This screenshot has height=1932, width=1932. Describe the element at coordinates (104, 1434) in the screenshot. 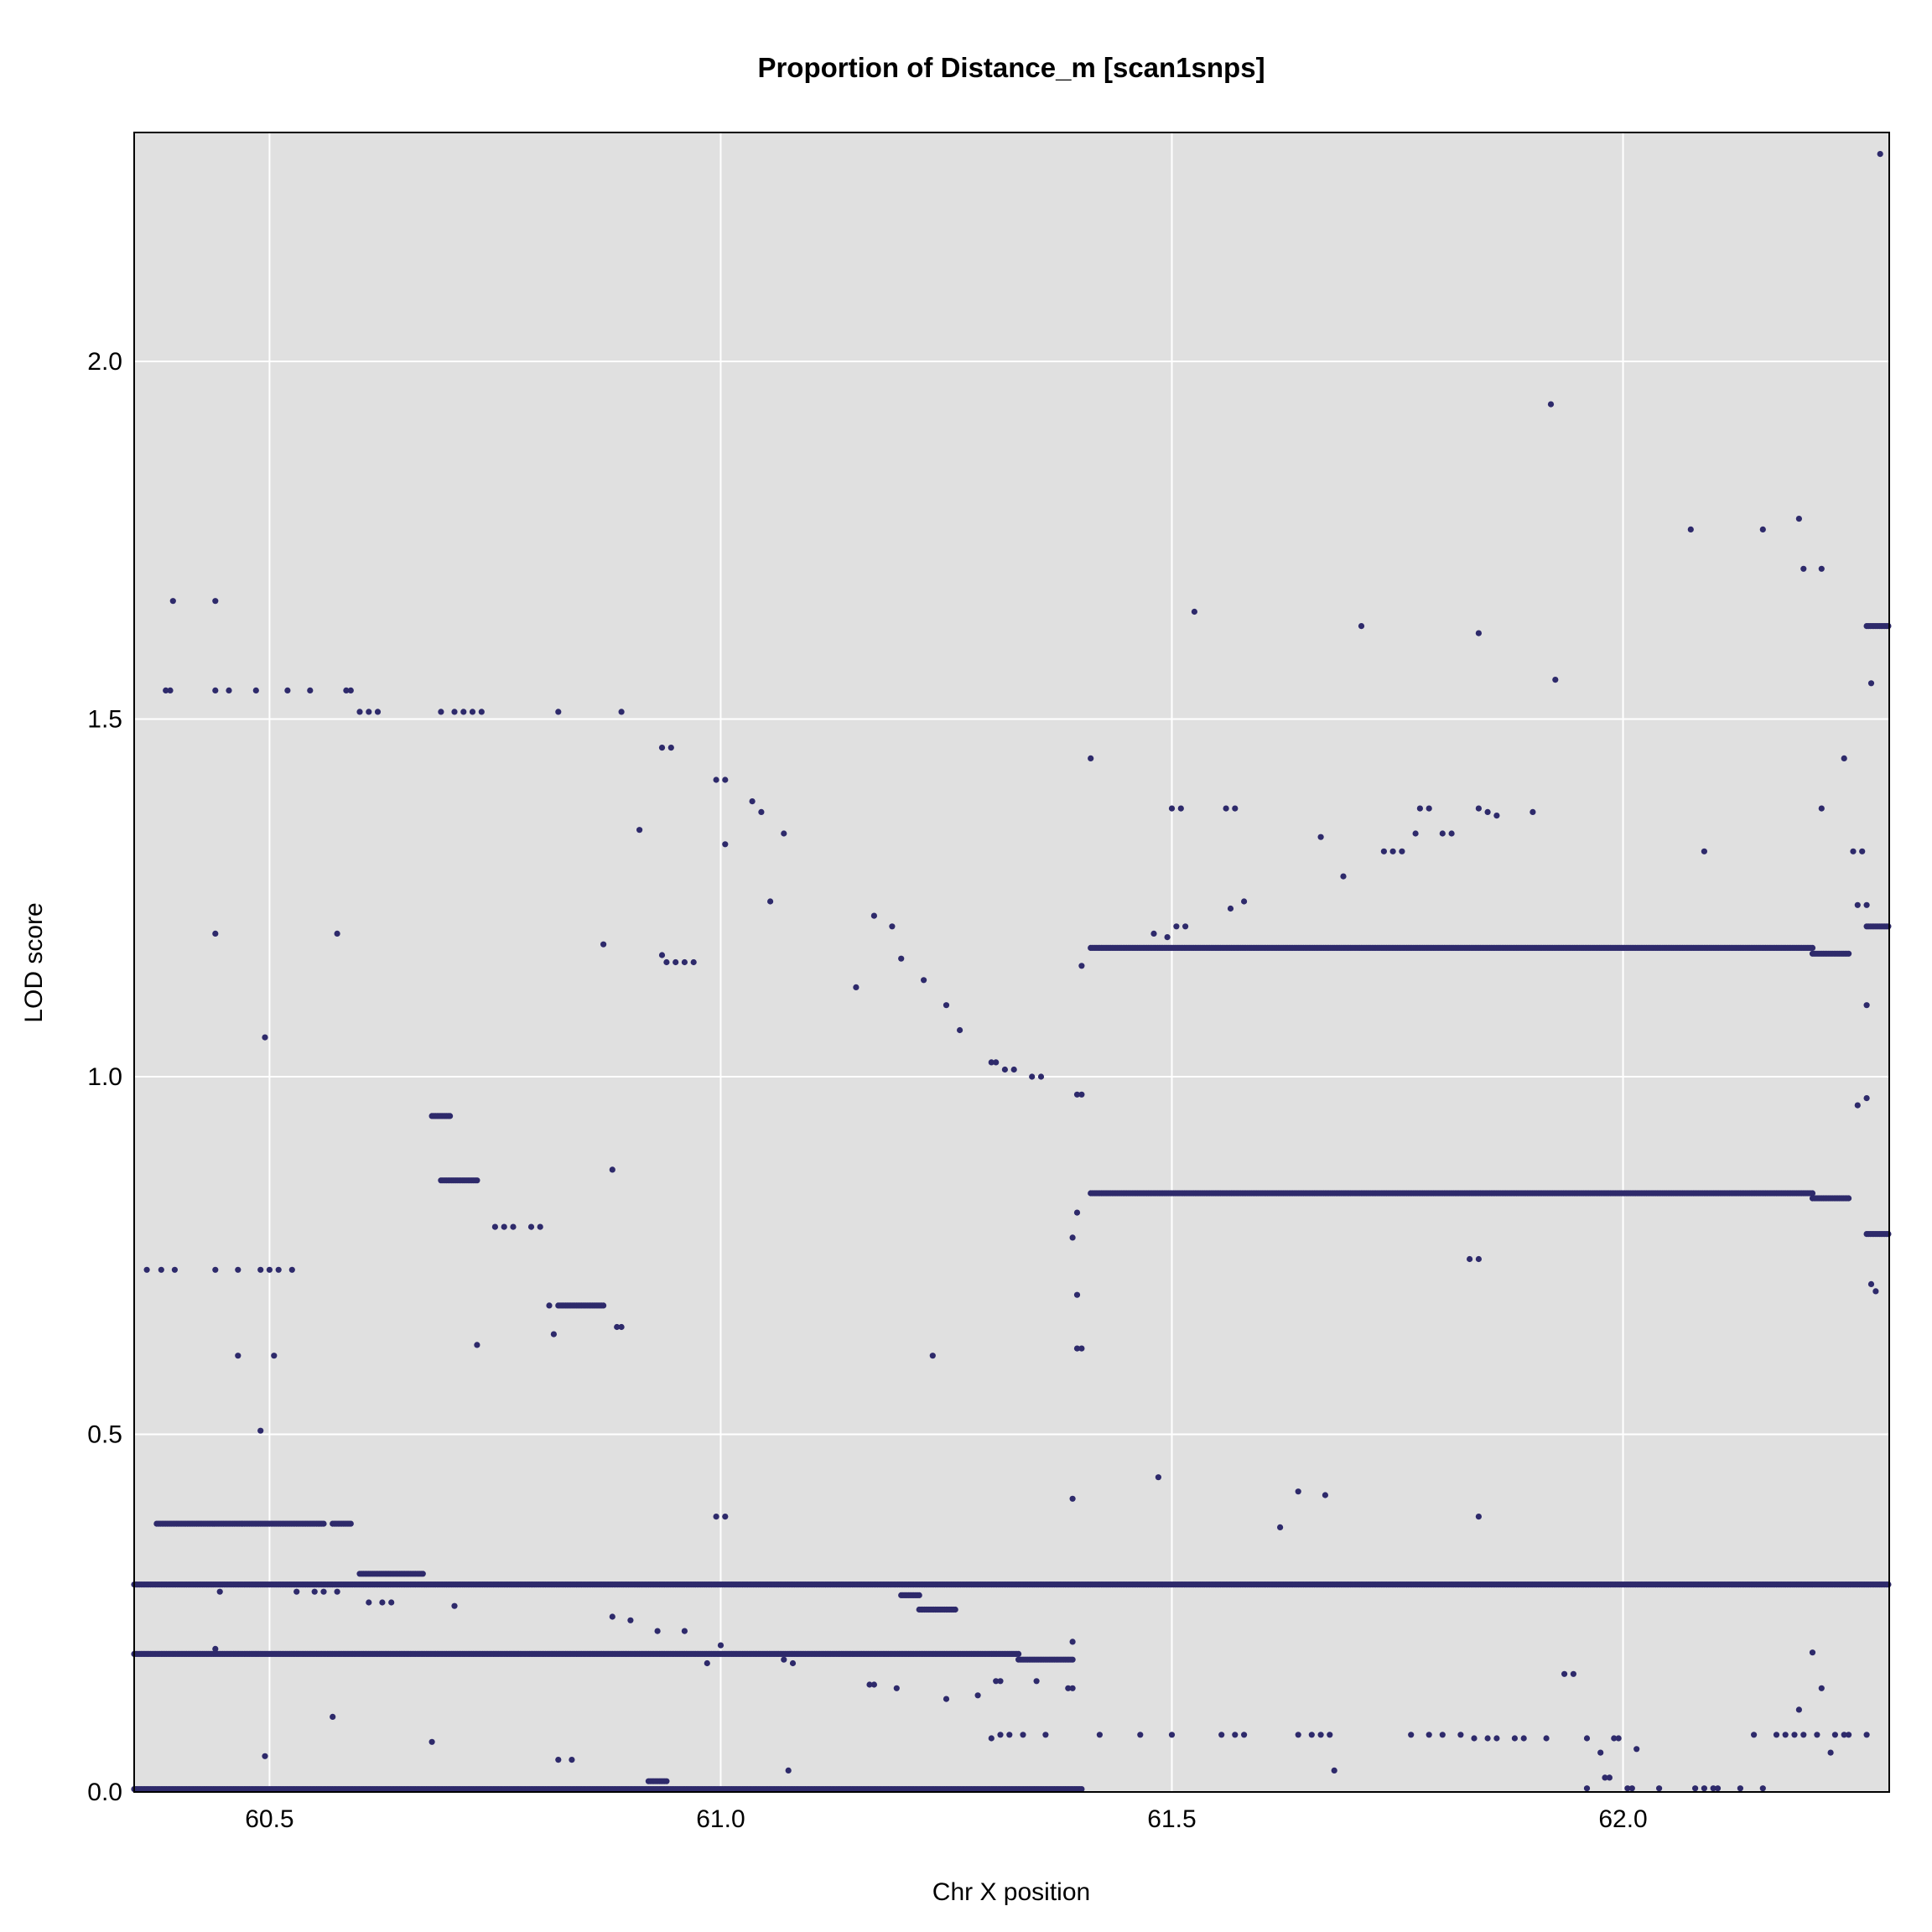

I see `y-tick-label: 0.5` at that location.